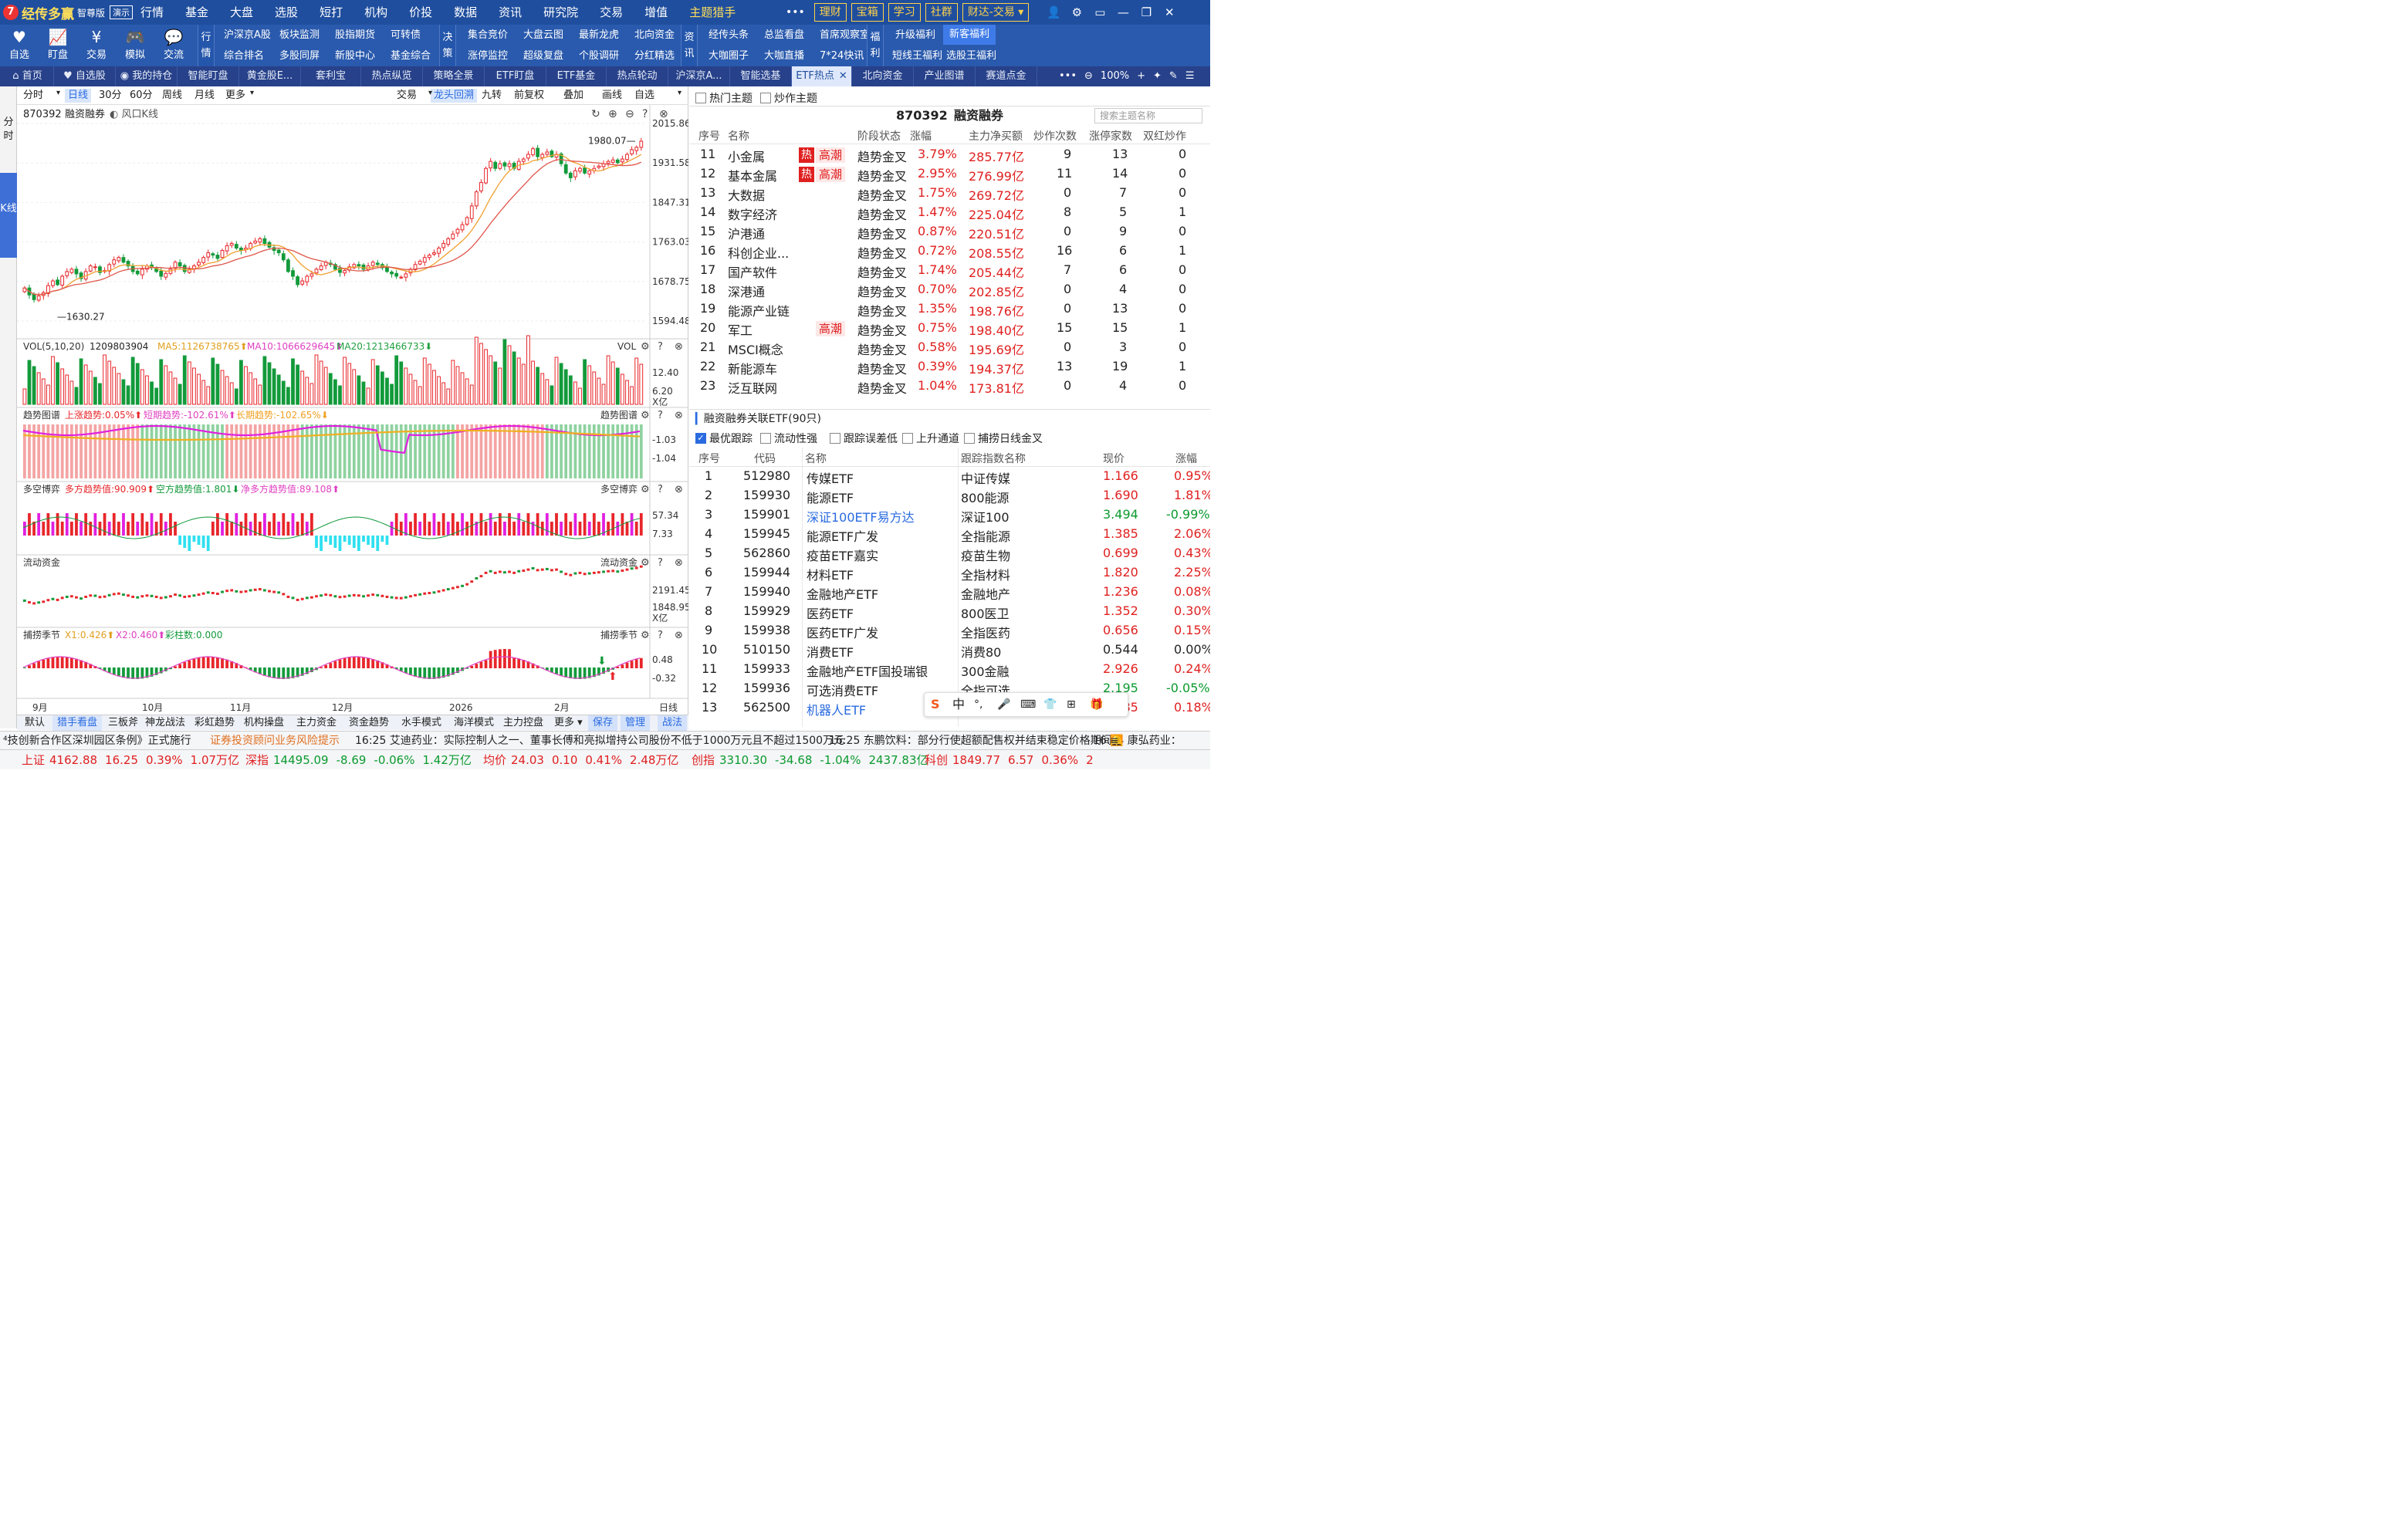  Describe the element at coordinates (492, 96) in the screenshot. I see `chart-tool-button: 九转` at that location.